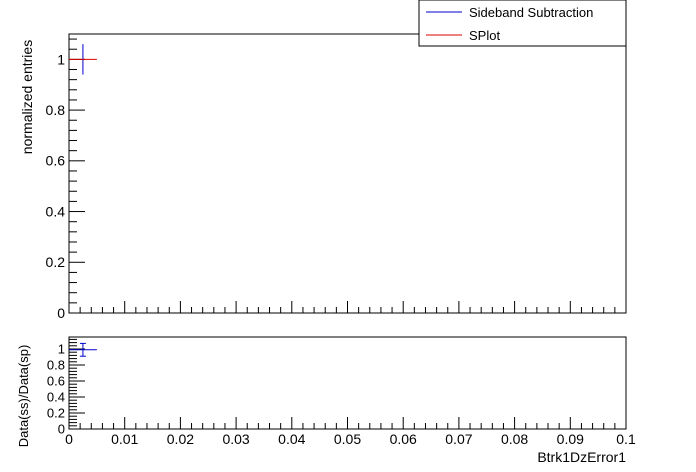  What do you see at coordinates (180, 439) in the screenshot?
I see `ratio-x-tick-label: 0.02` at bounding box center [180, 439].